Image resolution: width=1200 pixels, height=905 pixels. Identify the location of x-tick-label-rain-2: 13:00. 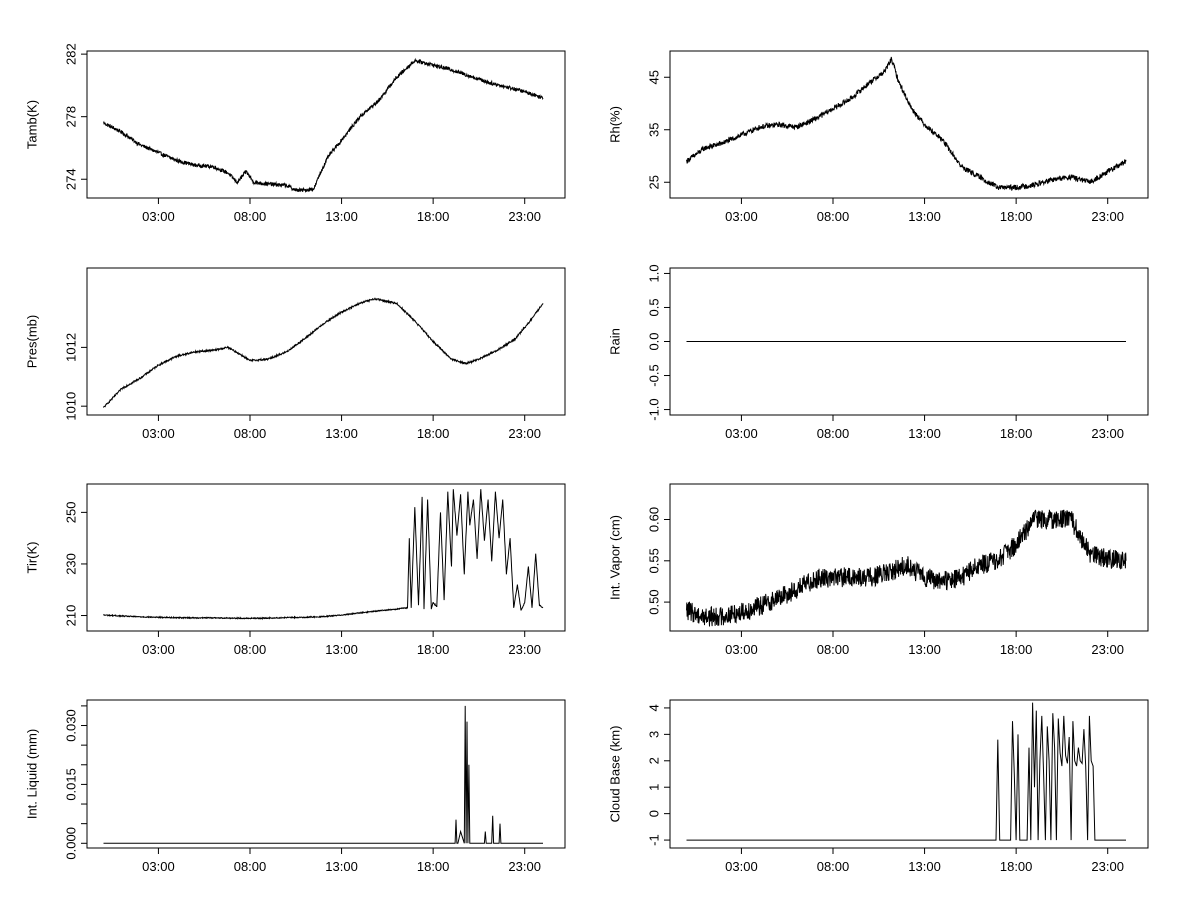
(924, 433).